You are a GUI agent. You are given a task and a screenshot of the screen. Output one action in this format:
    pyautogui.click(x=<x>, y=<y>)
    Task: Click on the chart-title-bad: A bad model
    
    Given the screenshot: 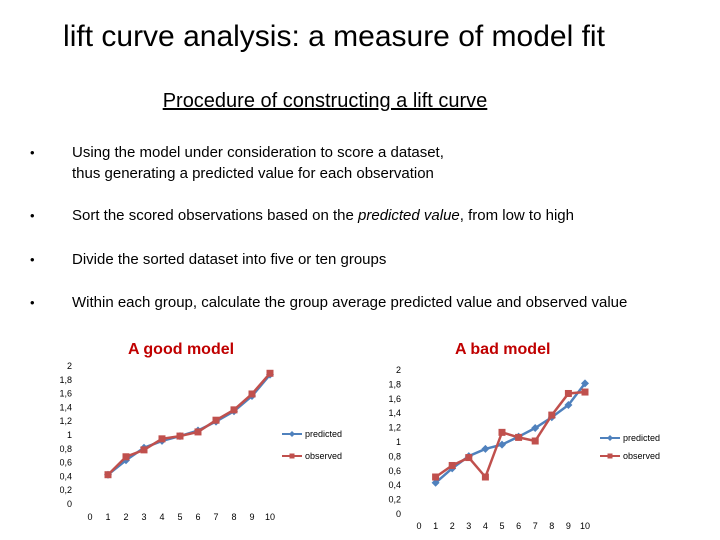 What is the action you would take?
    pyautogui.click(x=503, y=349)
    